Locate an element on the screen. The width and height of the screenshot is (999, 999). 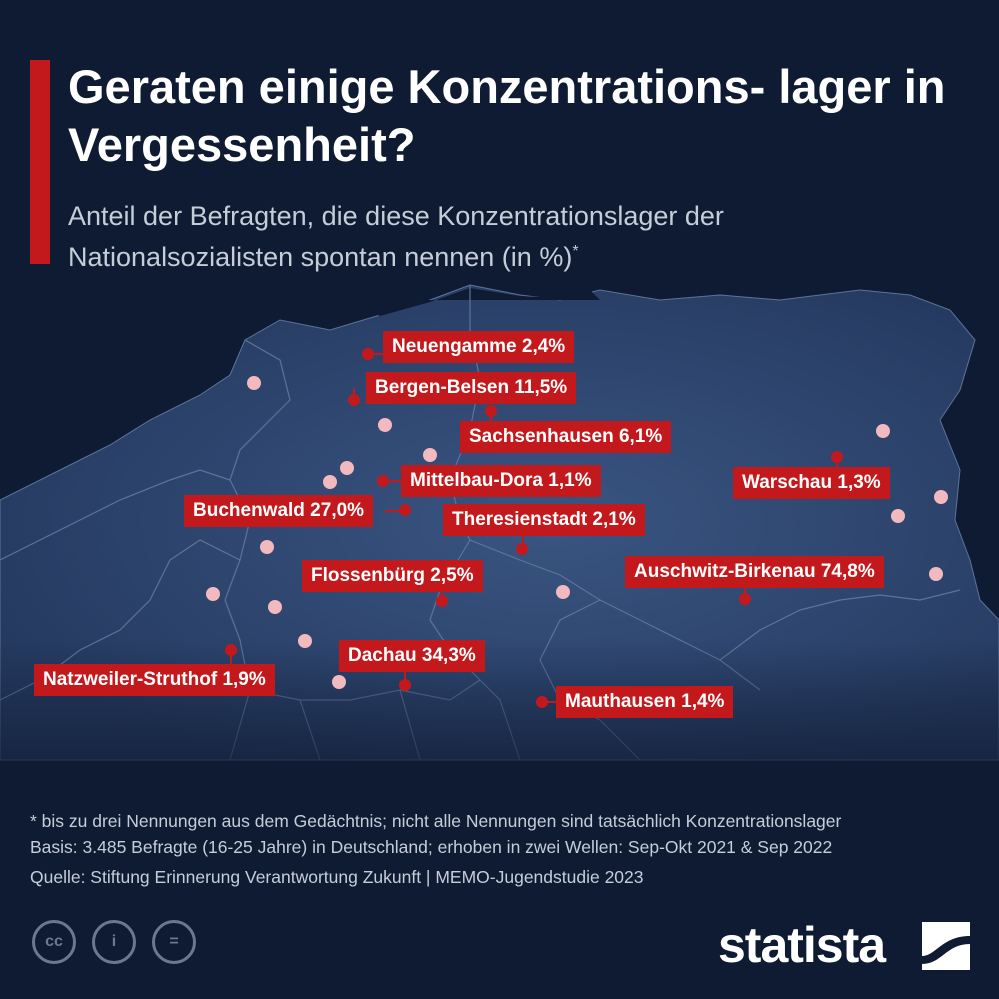
camp-label-neuengamme: Neuengamme 2,4% is located at coordinates (479, 347).